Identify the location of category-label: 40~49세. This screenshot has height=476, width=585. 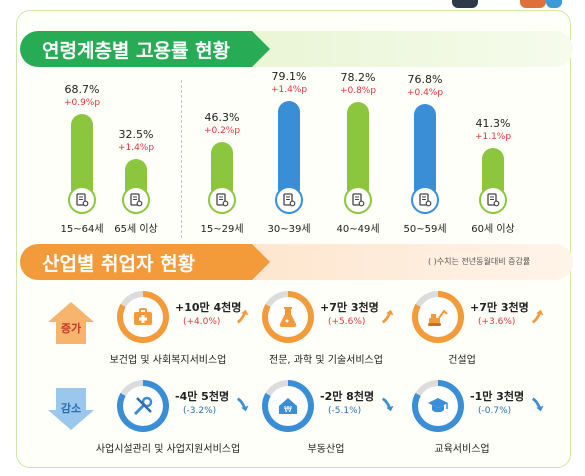
(358, 229).